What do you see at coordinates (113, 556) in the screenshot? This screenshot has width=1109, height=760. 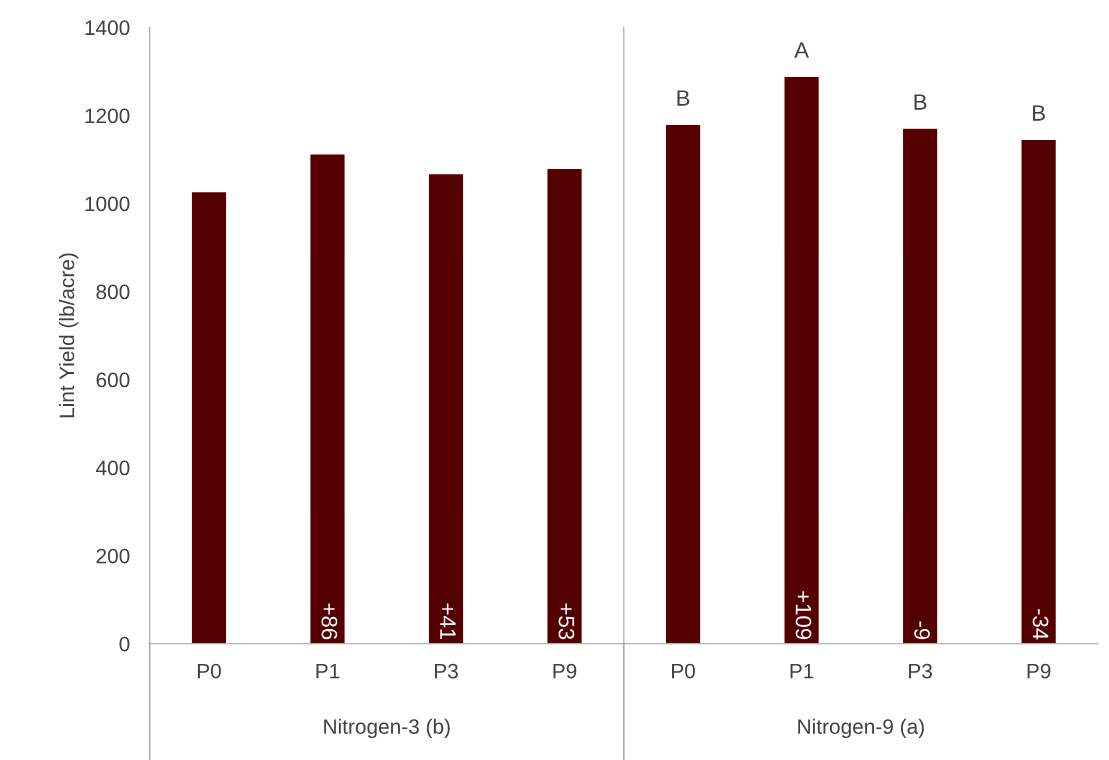 I see `y-tick-label: 200` at bounding box center [113, 556].